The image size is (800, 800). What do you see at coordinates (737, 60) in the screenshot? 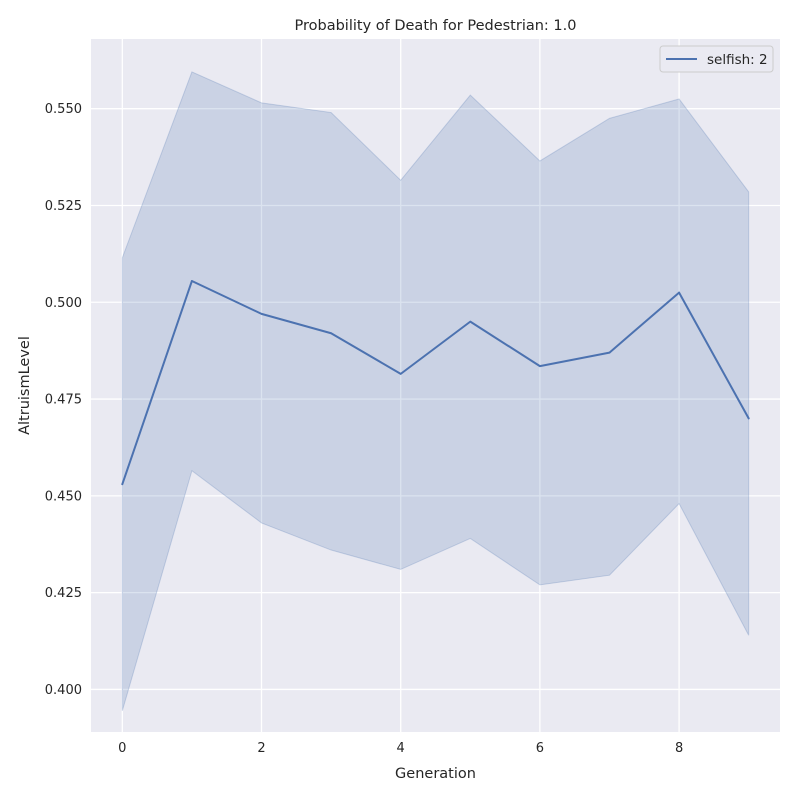
I see `legend-label: selfish: 2` at bounding box center [737, 60].